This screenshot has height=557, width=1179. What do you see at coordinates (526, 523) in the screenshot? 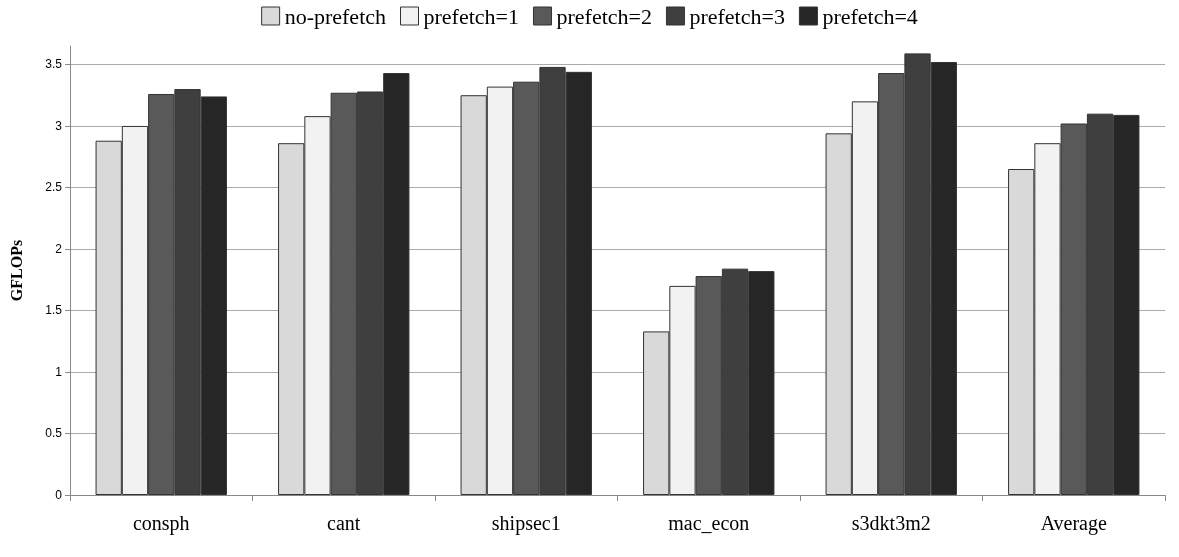
I see `x-tick-label: shipsec1` at bounding box center [526, 523].